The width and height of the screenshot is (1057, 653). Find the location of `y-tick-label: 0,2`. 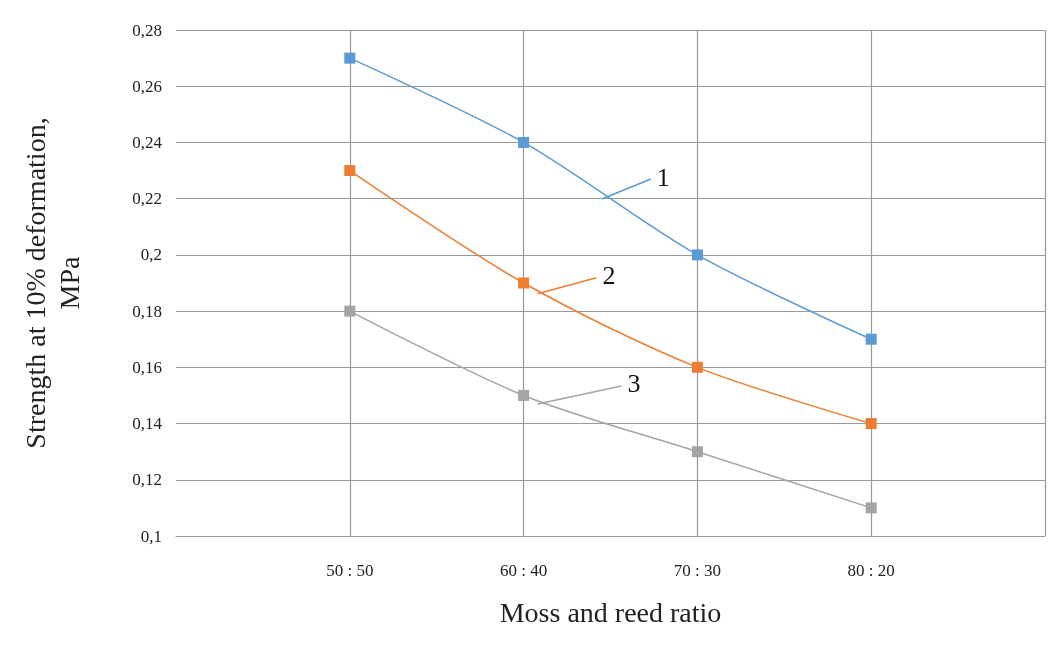

y-tick-label: 0,2 is located at coordinates (151, 255).